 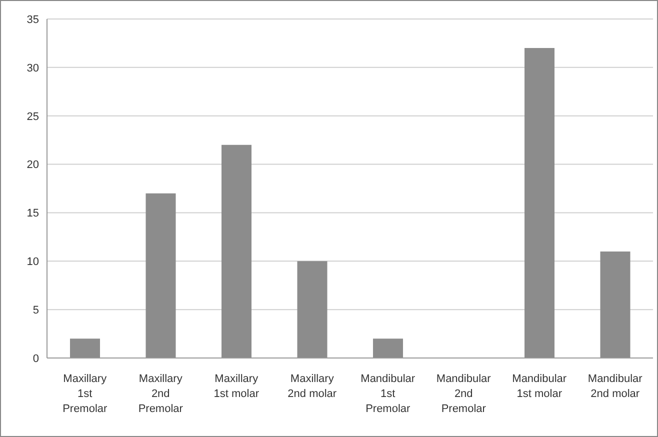 What do you see at coordinates (161, 394) in the screenshot?
I see `x-tick-label: Maxillary 2nd Premolar` at bounding box center [161, 394].